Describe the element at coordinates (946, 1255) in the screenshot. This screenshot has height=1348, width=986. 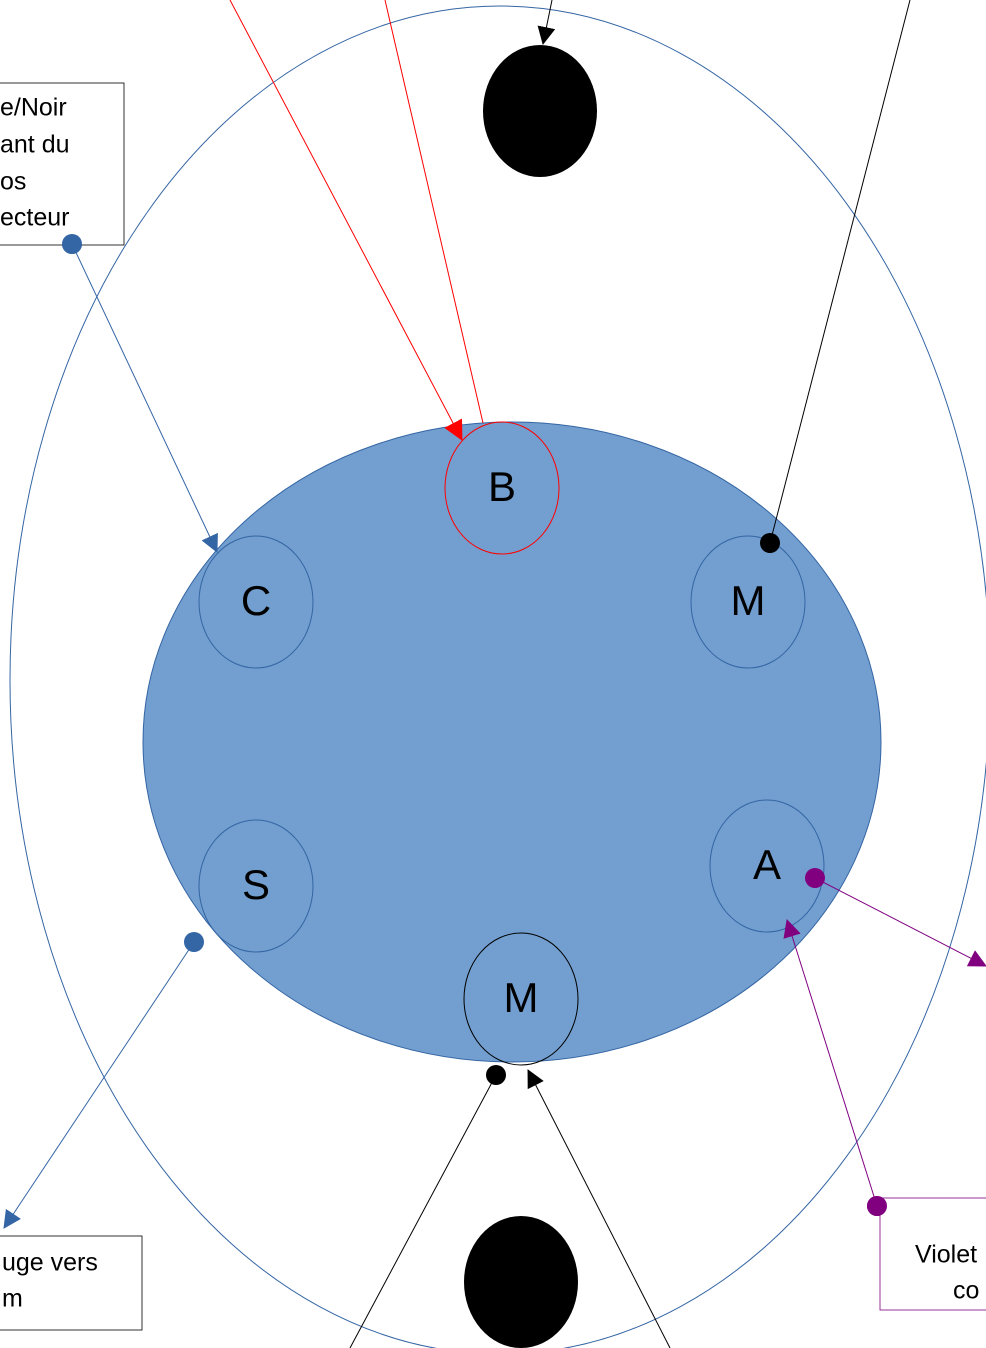
I see `note-text: Violet` at that location.